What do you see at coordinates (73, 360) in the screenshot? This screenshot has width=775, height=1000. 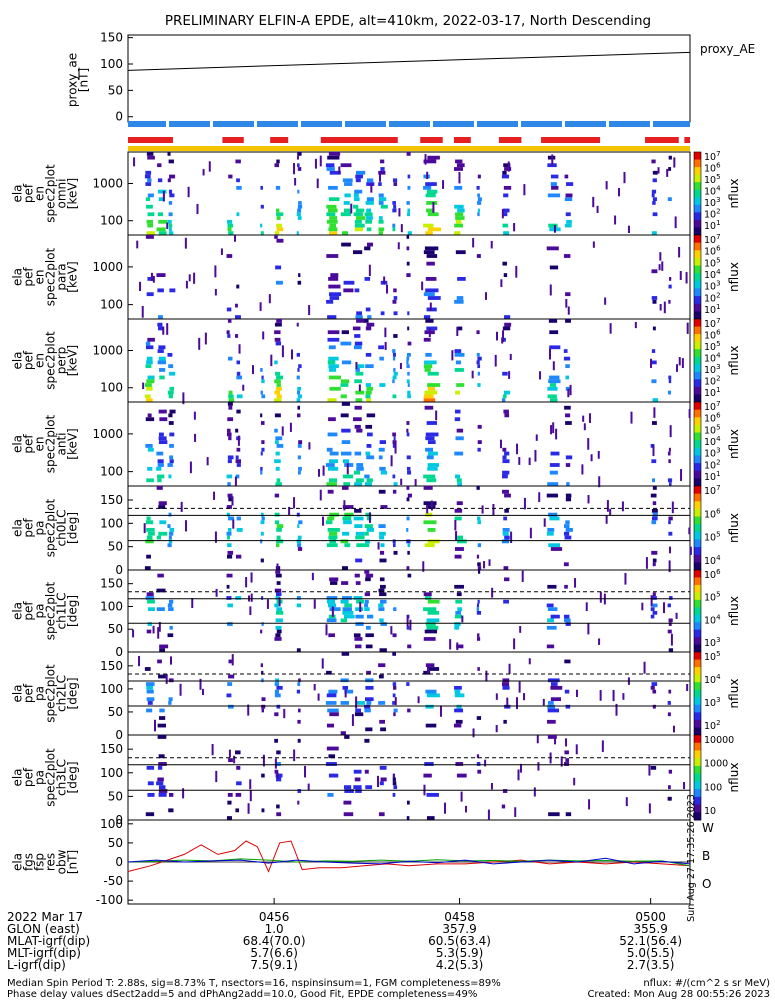 I see `ylabel-line: [keV]` at bounding box center [73, 360].